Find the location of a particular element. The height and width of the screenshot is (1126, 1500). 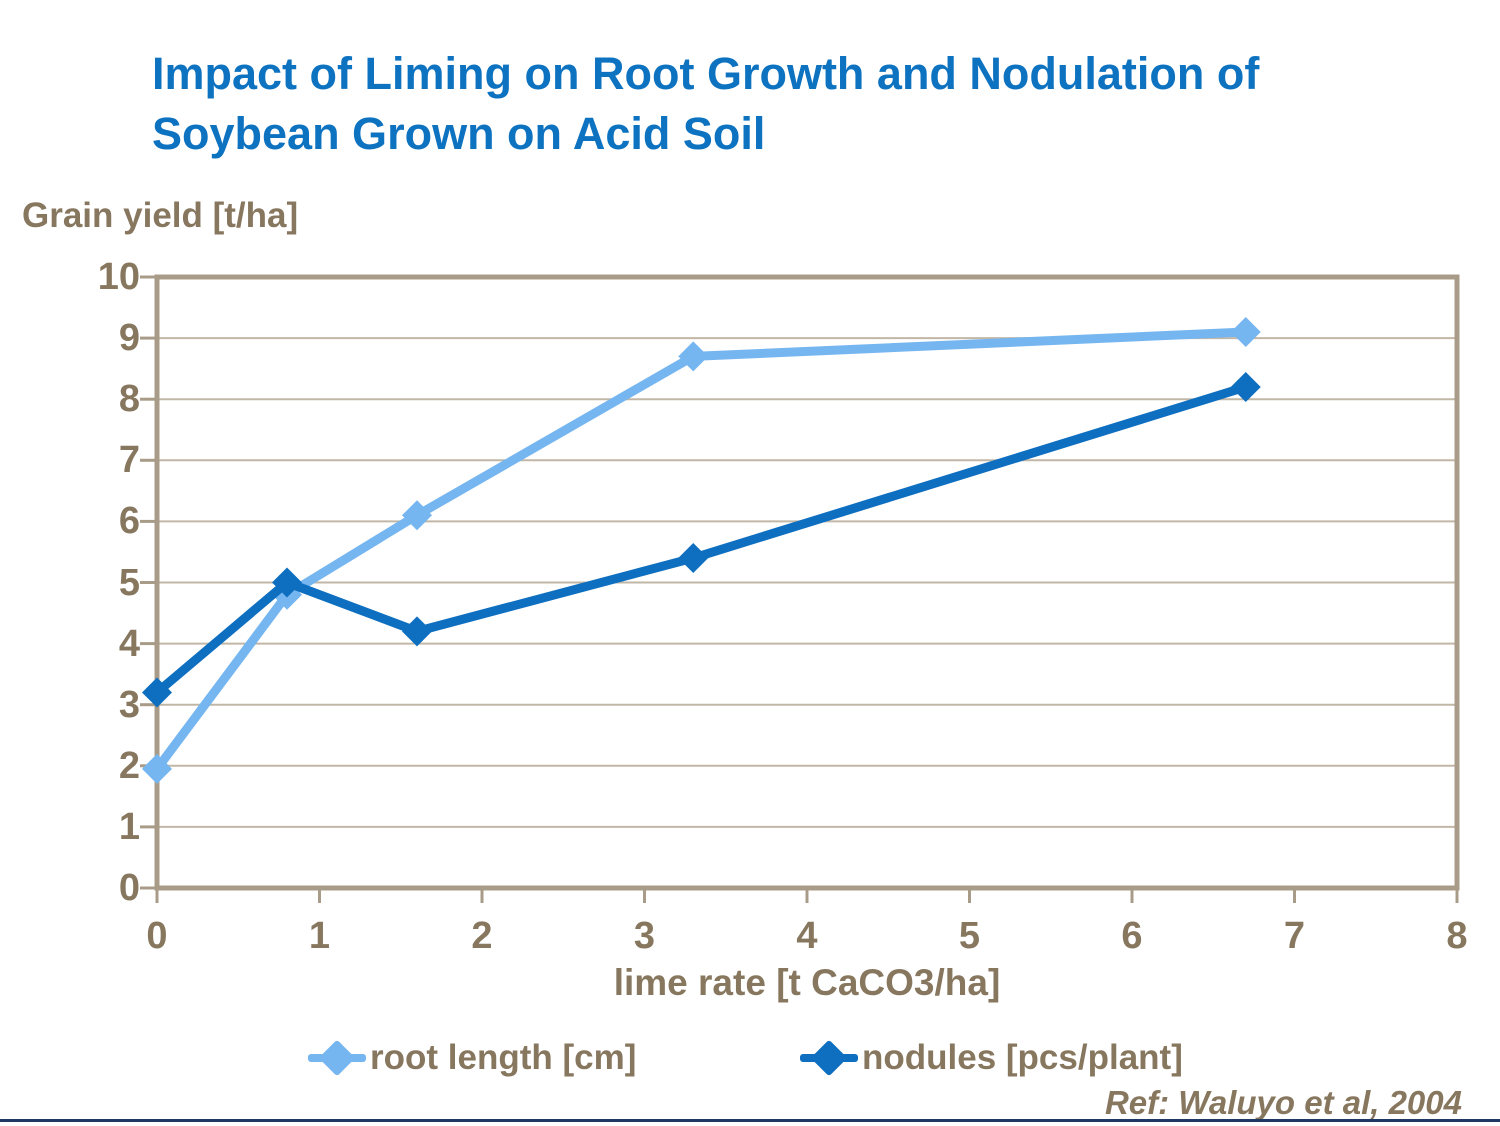

footer-accent-bar is located at coordinates (750, 1120).